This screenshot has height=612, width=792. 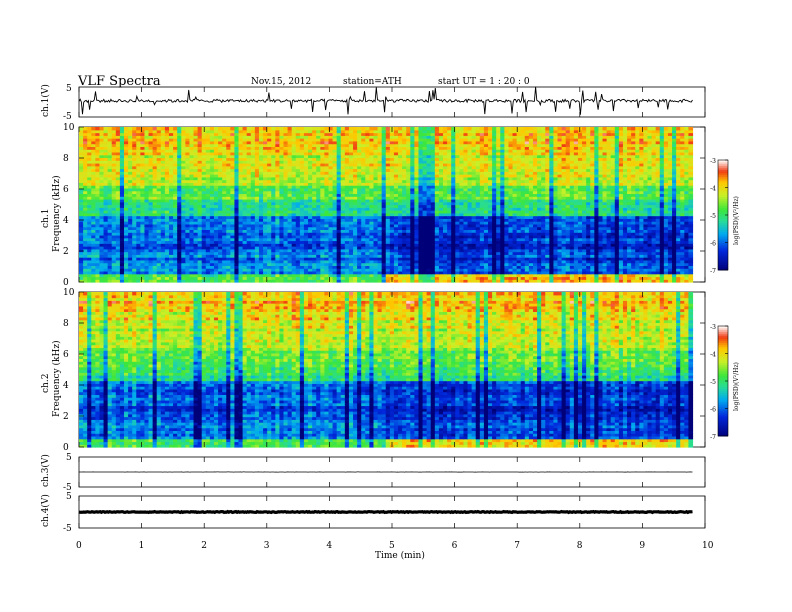 I want to click on ch1-spectrogram-channel-label: ch.1, so click(x=46, y=218).